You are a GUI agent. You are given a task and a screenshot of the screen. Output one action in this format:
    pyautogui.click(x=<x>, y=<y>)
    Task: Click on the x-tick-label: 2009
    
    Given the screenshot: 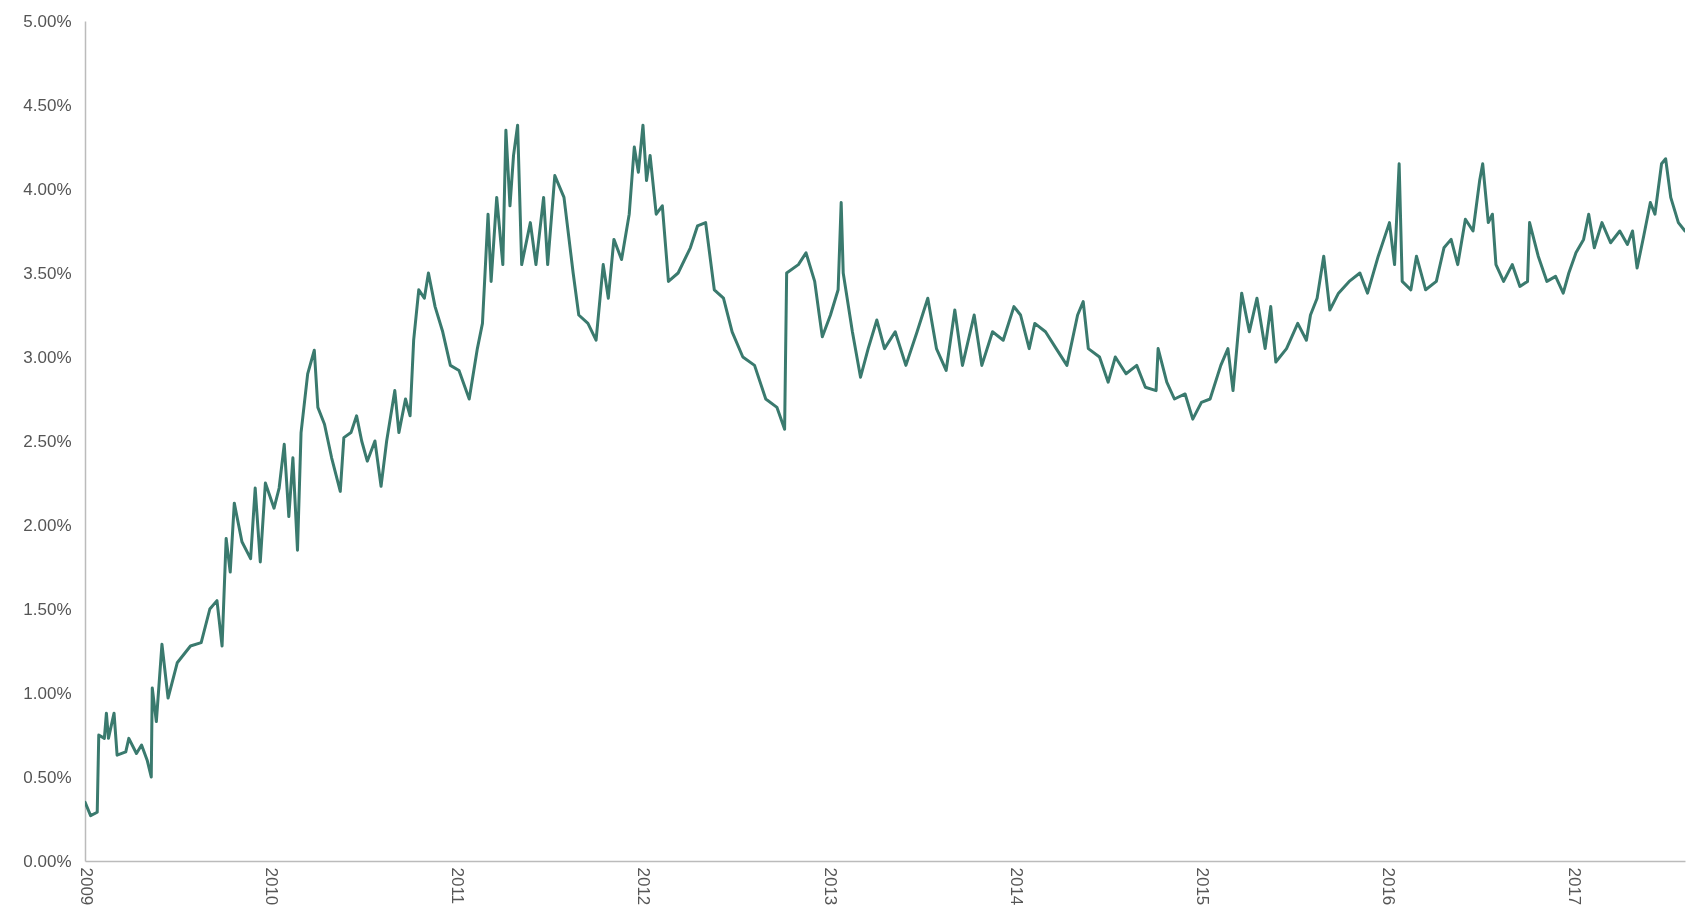 What is the action you would take?
    pyautogui.click(x=86, y=886)
    